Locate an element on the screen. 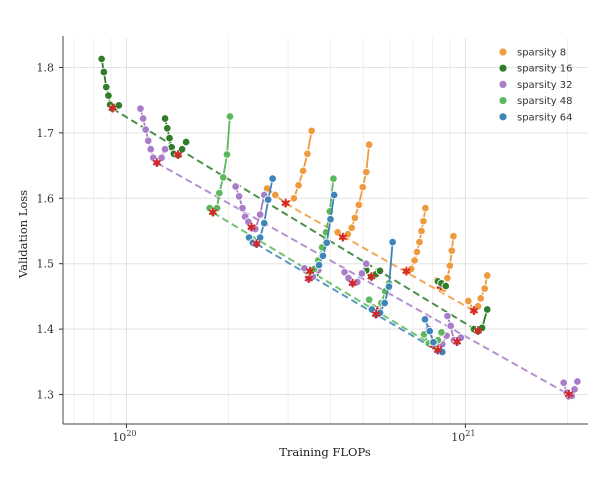 Image resolution: width=600 pixels, height=492 pixels. y-tick-label: 1.8 is located at coordinates (46, 67).